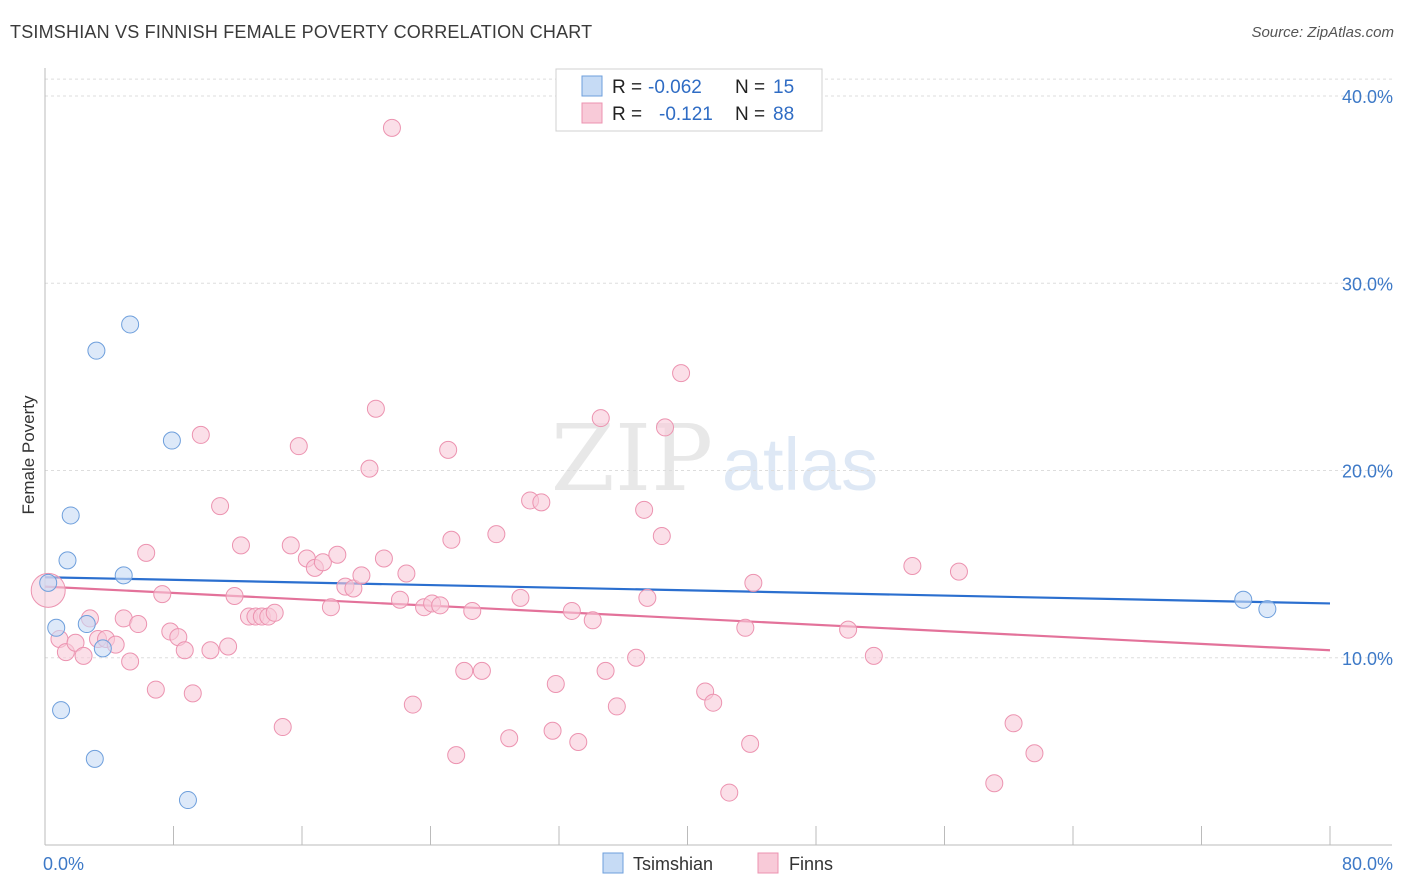  Describe the element at coordinates (1367, 97) in the screenshot. I see `y-tick-label: 40.0%` at that location.